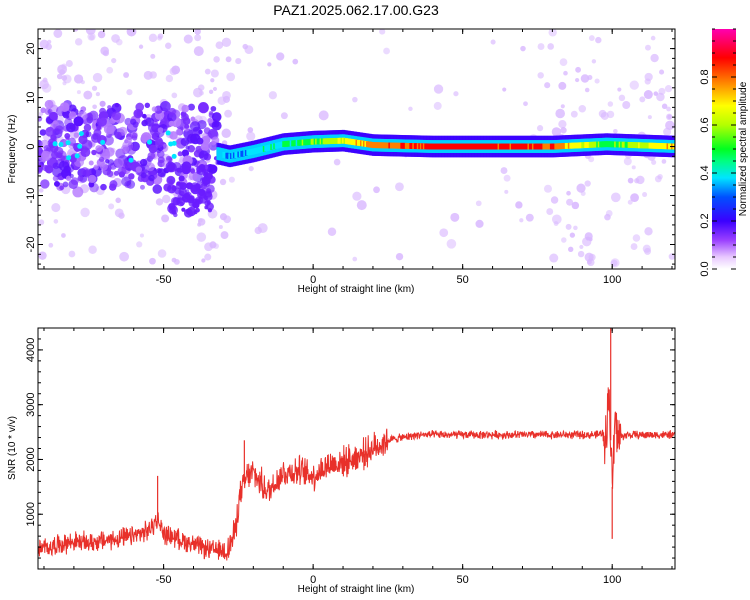 The image size is (750, 600). Describe the element at coordinates (31, 459) in the screenshot. I see `y-tick-label: 2000` at that location.